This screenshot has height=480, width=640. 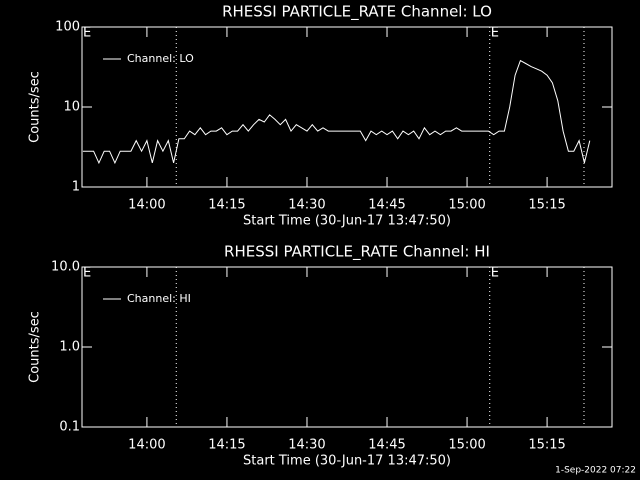 What do you see at coordinates (357, 252) in the screenshot?
I see `chart-title: RHESSI PARTICLE_RATE Channel: HI` at bounding box center [357, 252].